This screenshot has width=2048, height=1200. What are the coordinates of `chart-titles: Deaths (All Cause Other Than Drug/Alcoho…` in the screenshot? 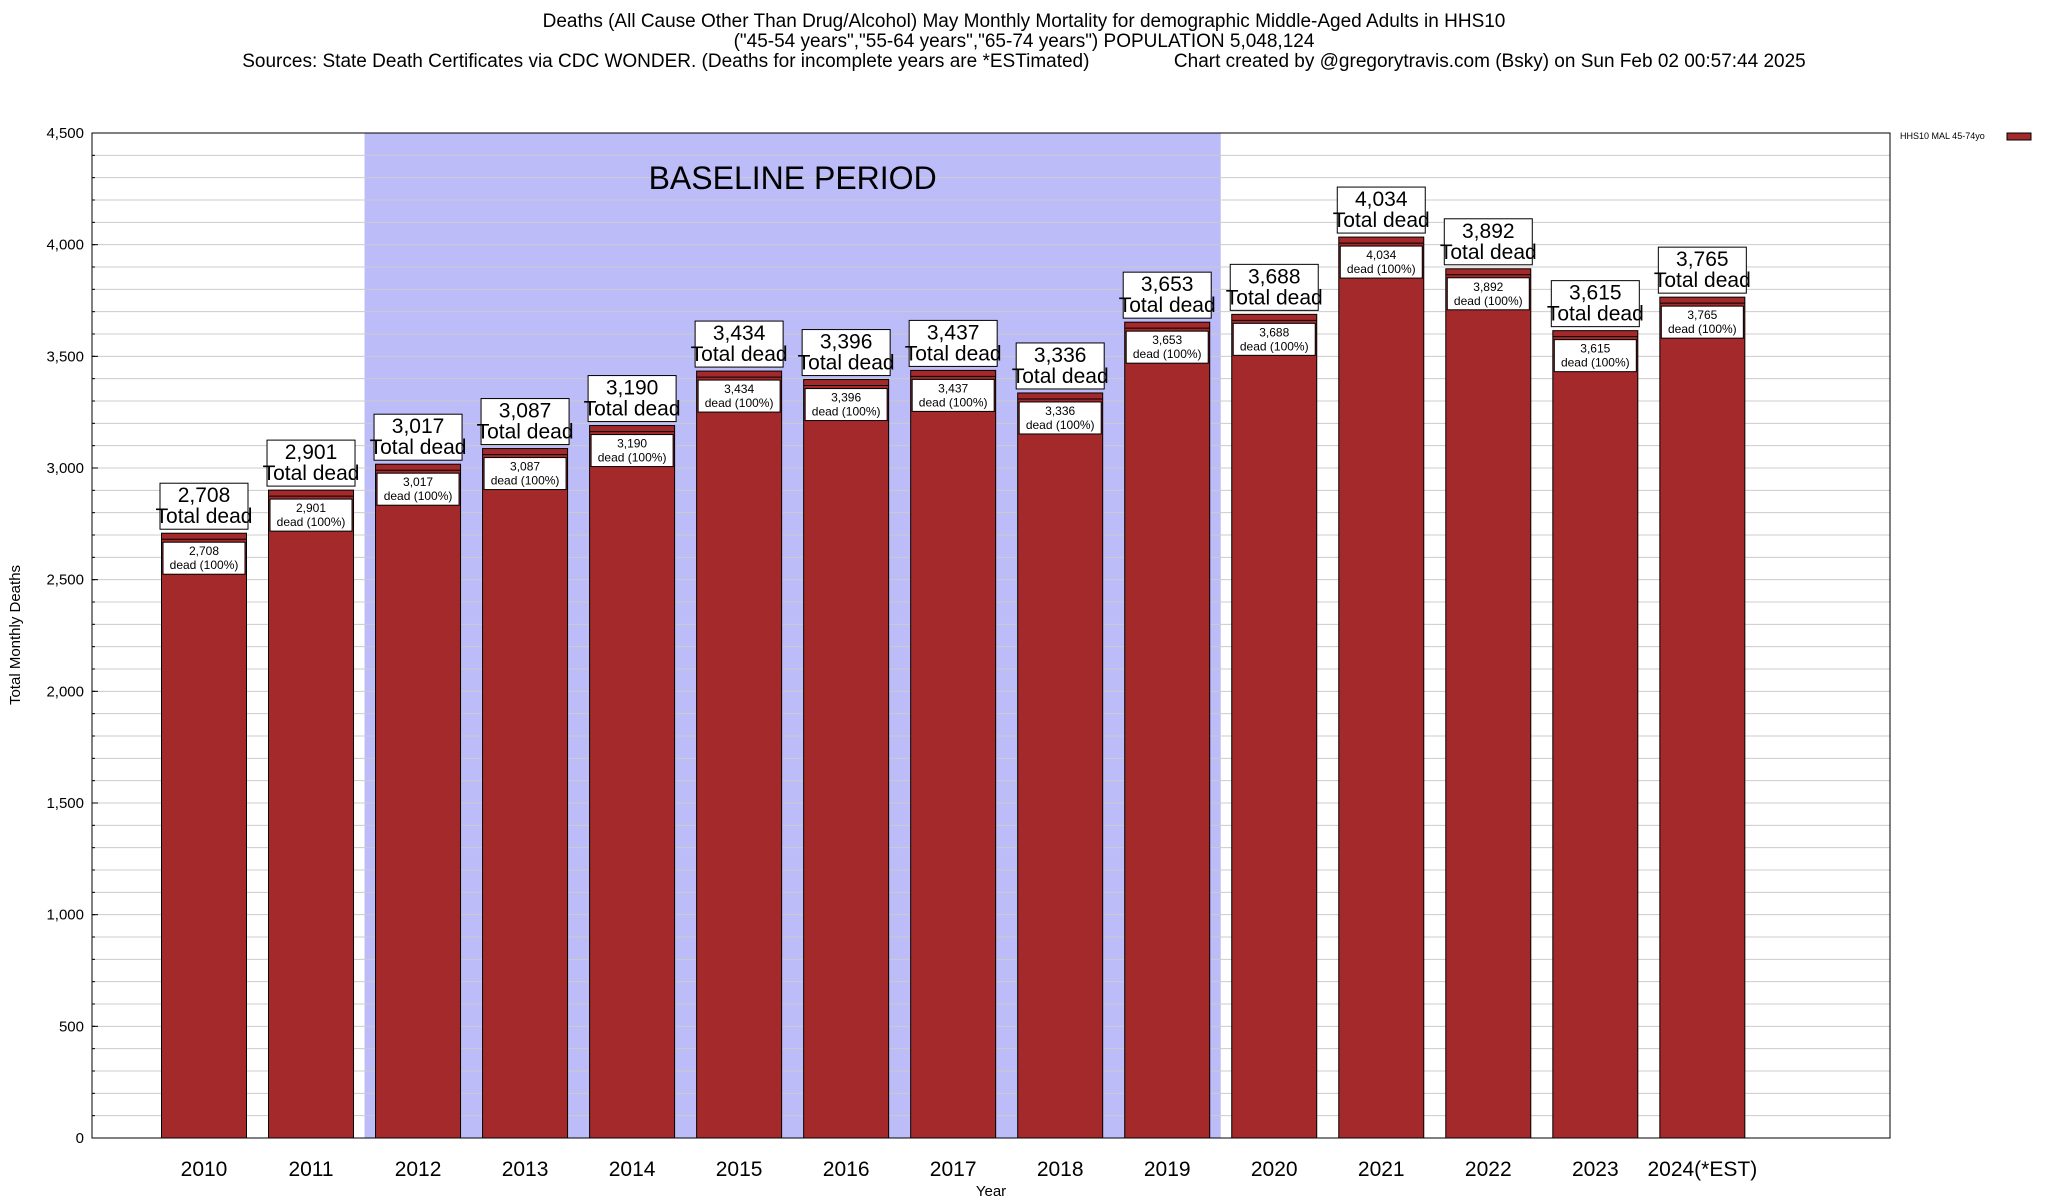 It's located at (1024, 42).